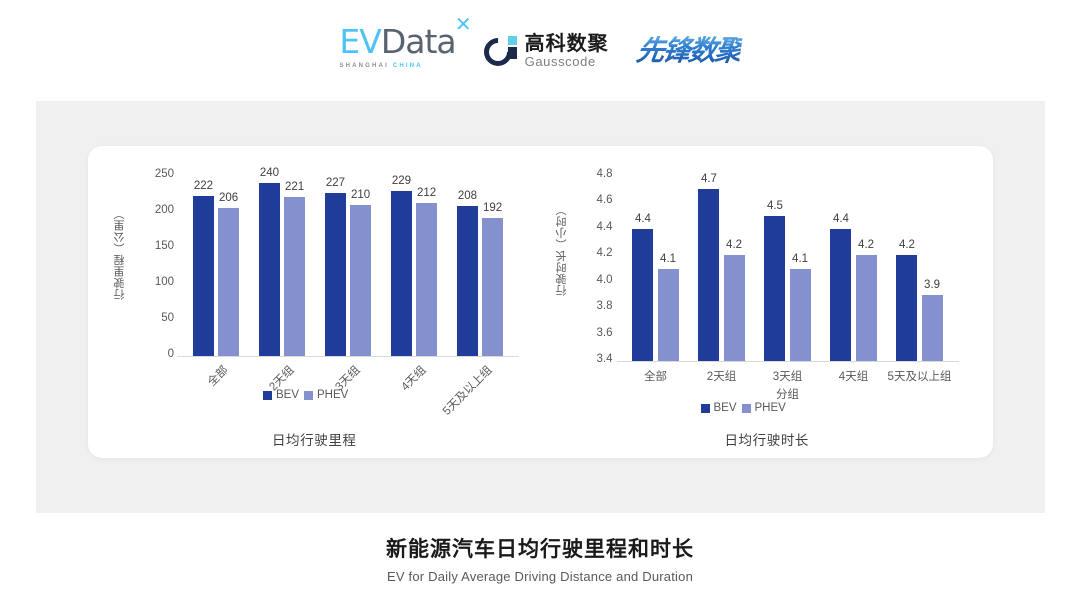 This screenshot has height=608, width=1080. What do you see at coordinates (932, 284) in the screenshot?
I see `bar-value-label: 3.9` at bounding box center [932, 284].